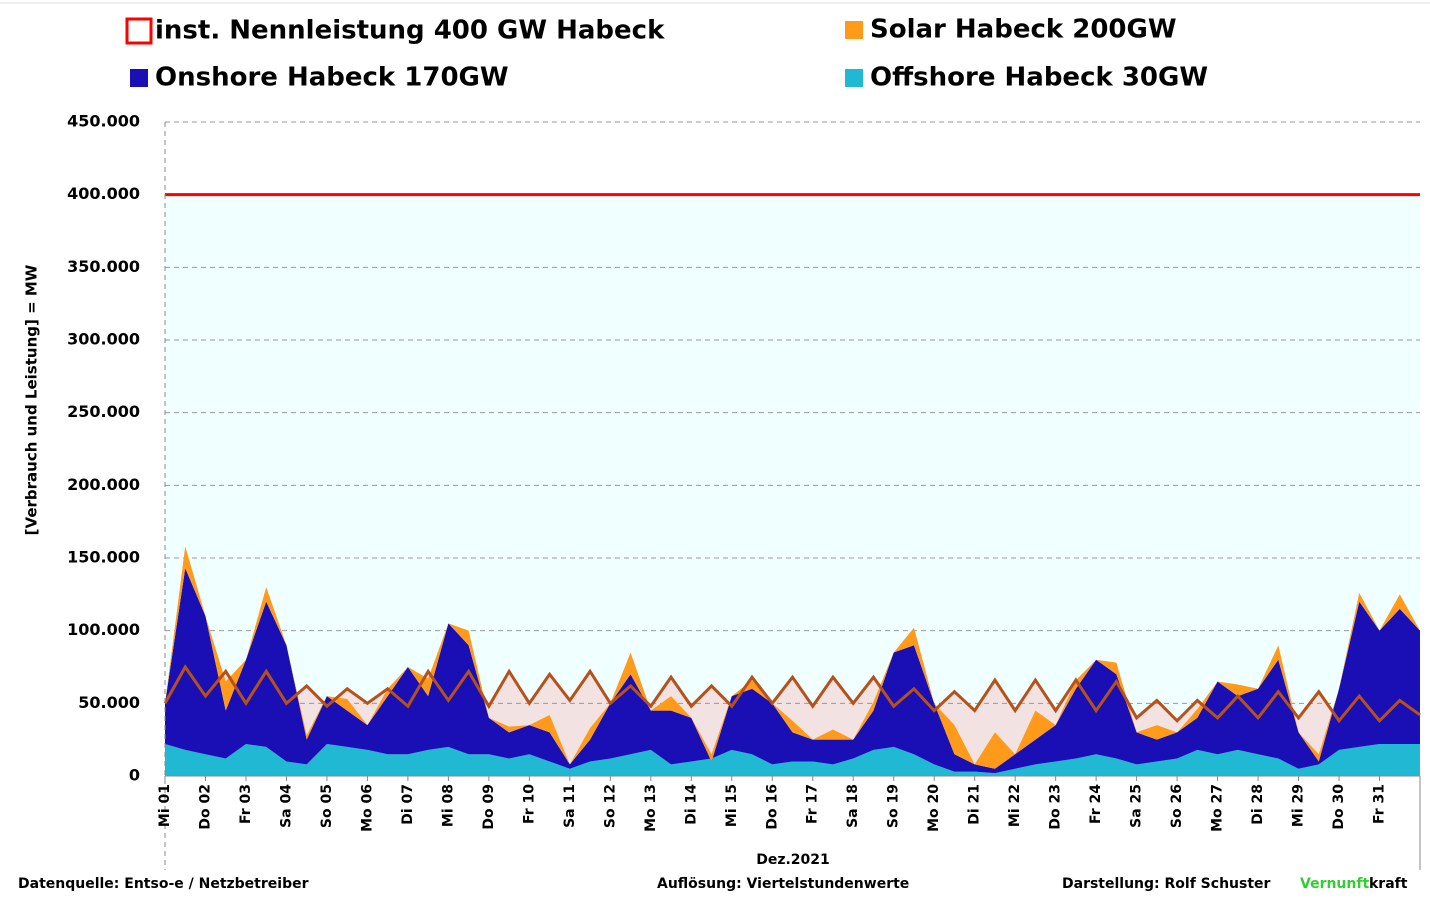 This screenshot has height=914, width=1430. Describe the element at coordinates (783, 884) in the screenshot. I see `footer-resolution: Auflösung: Viertelstundenwerte` at that location.